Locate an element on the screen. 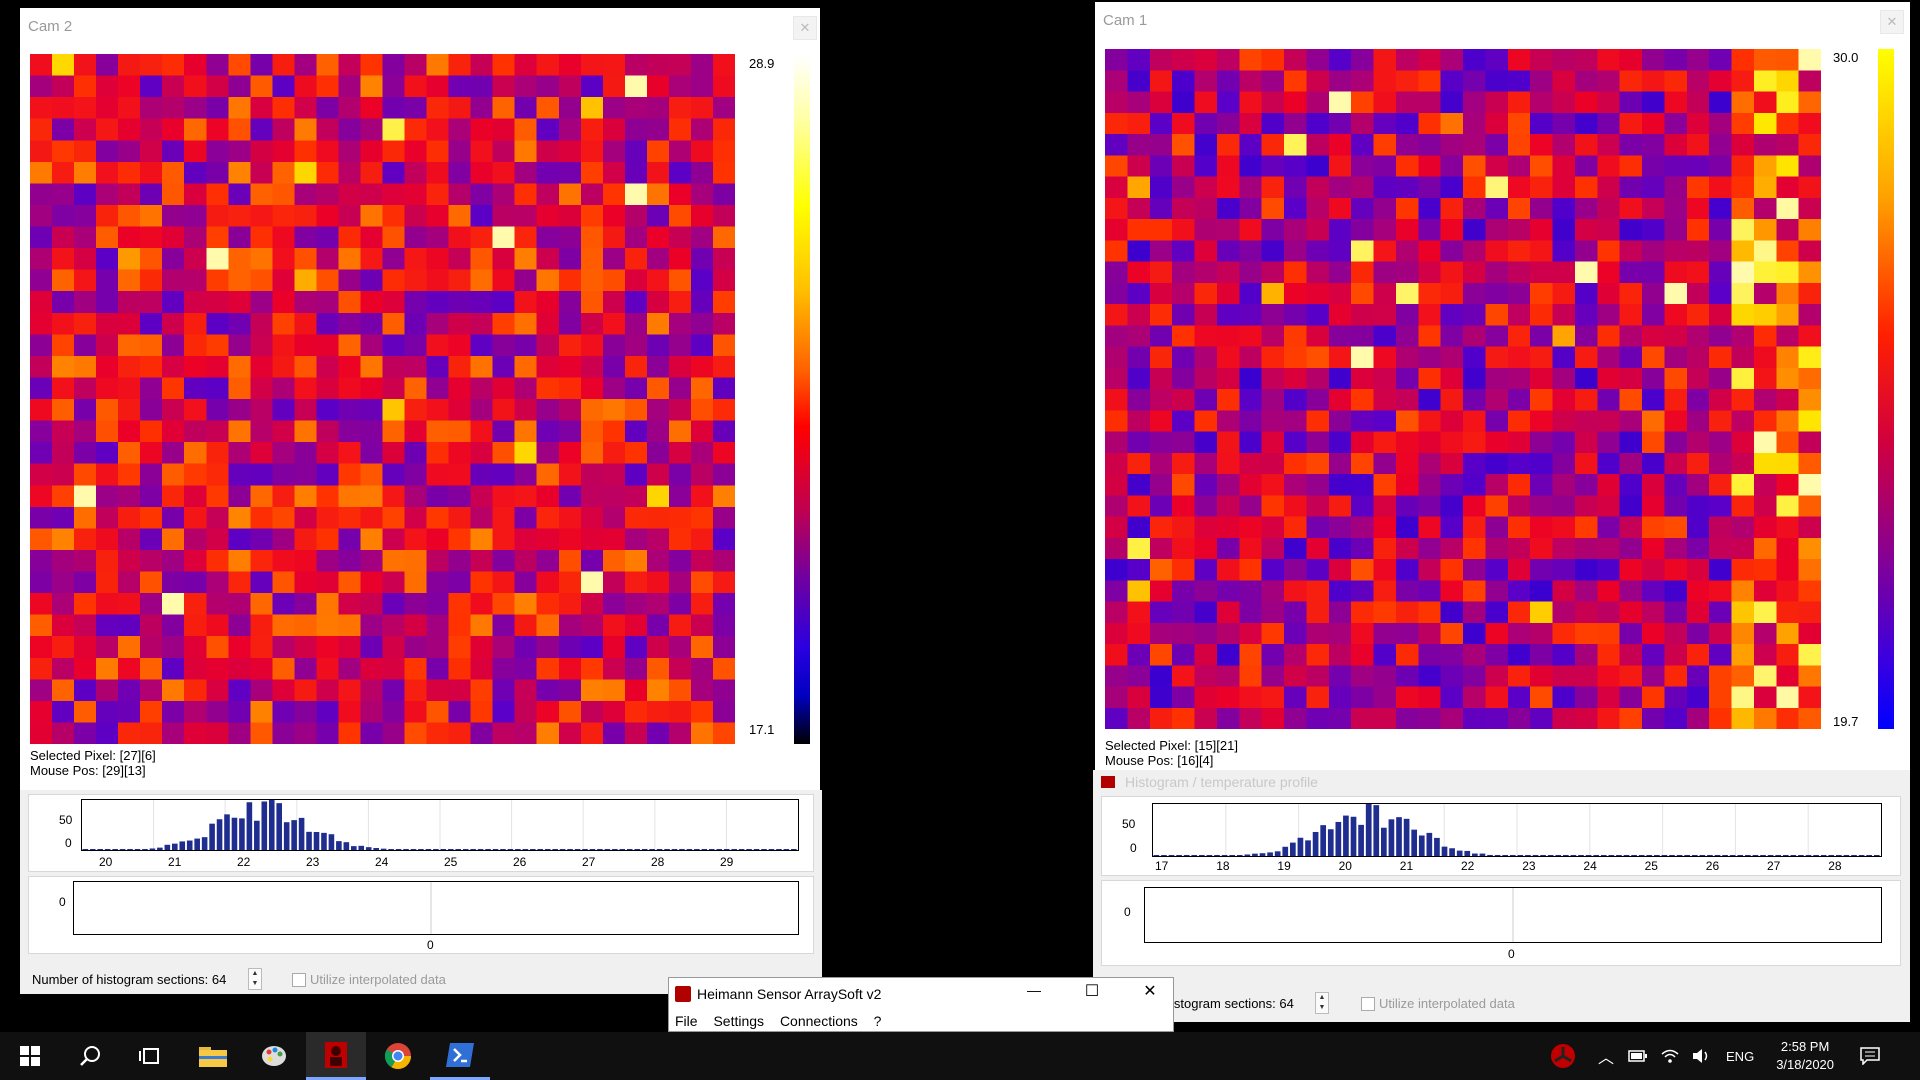 The width and height of the screenshot is (1920, 1080). folder-icon is located at coordinates (213, 1057).